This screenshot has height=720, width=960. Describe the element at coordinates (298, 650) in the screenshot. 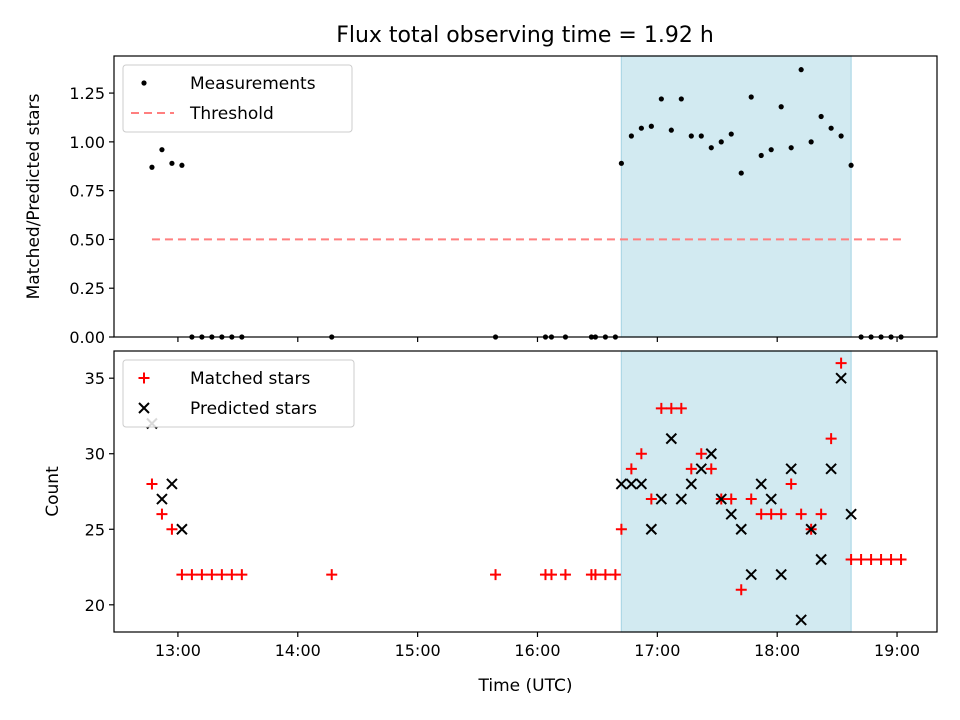

I see `x-tick-label: 14:00` at that location.